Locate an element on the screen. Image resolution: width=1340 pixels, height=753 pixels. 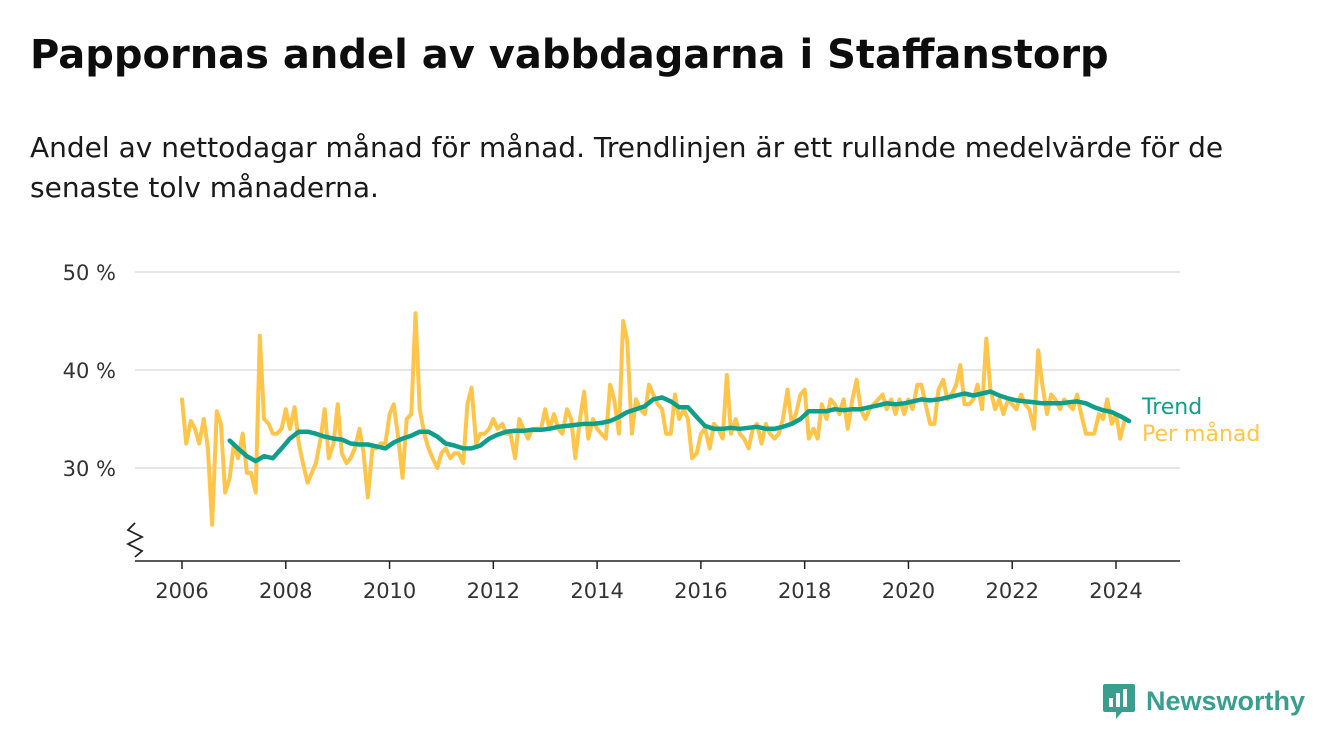
x-tick-label: 2022 is located at coordinates (1011, 591).